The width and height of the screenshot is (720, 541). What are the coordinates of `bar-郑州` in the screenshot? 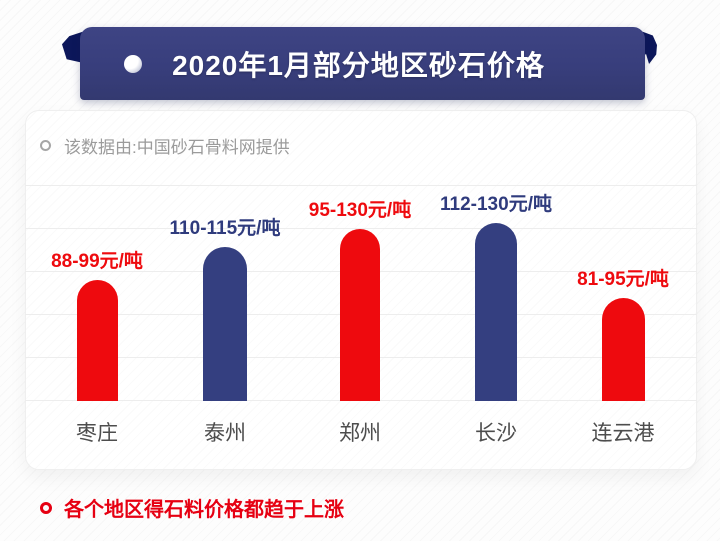 It's located at (360, 315).